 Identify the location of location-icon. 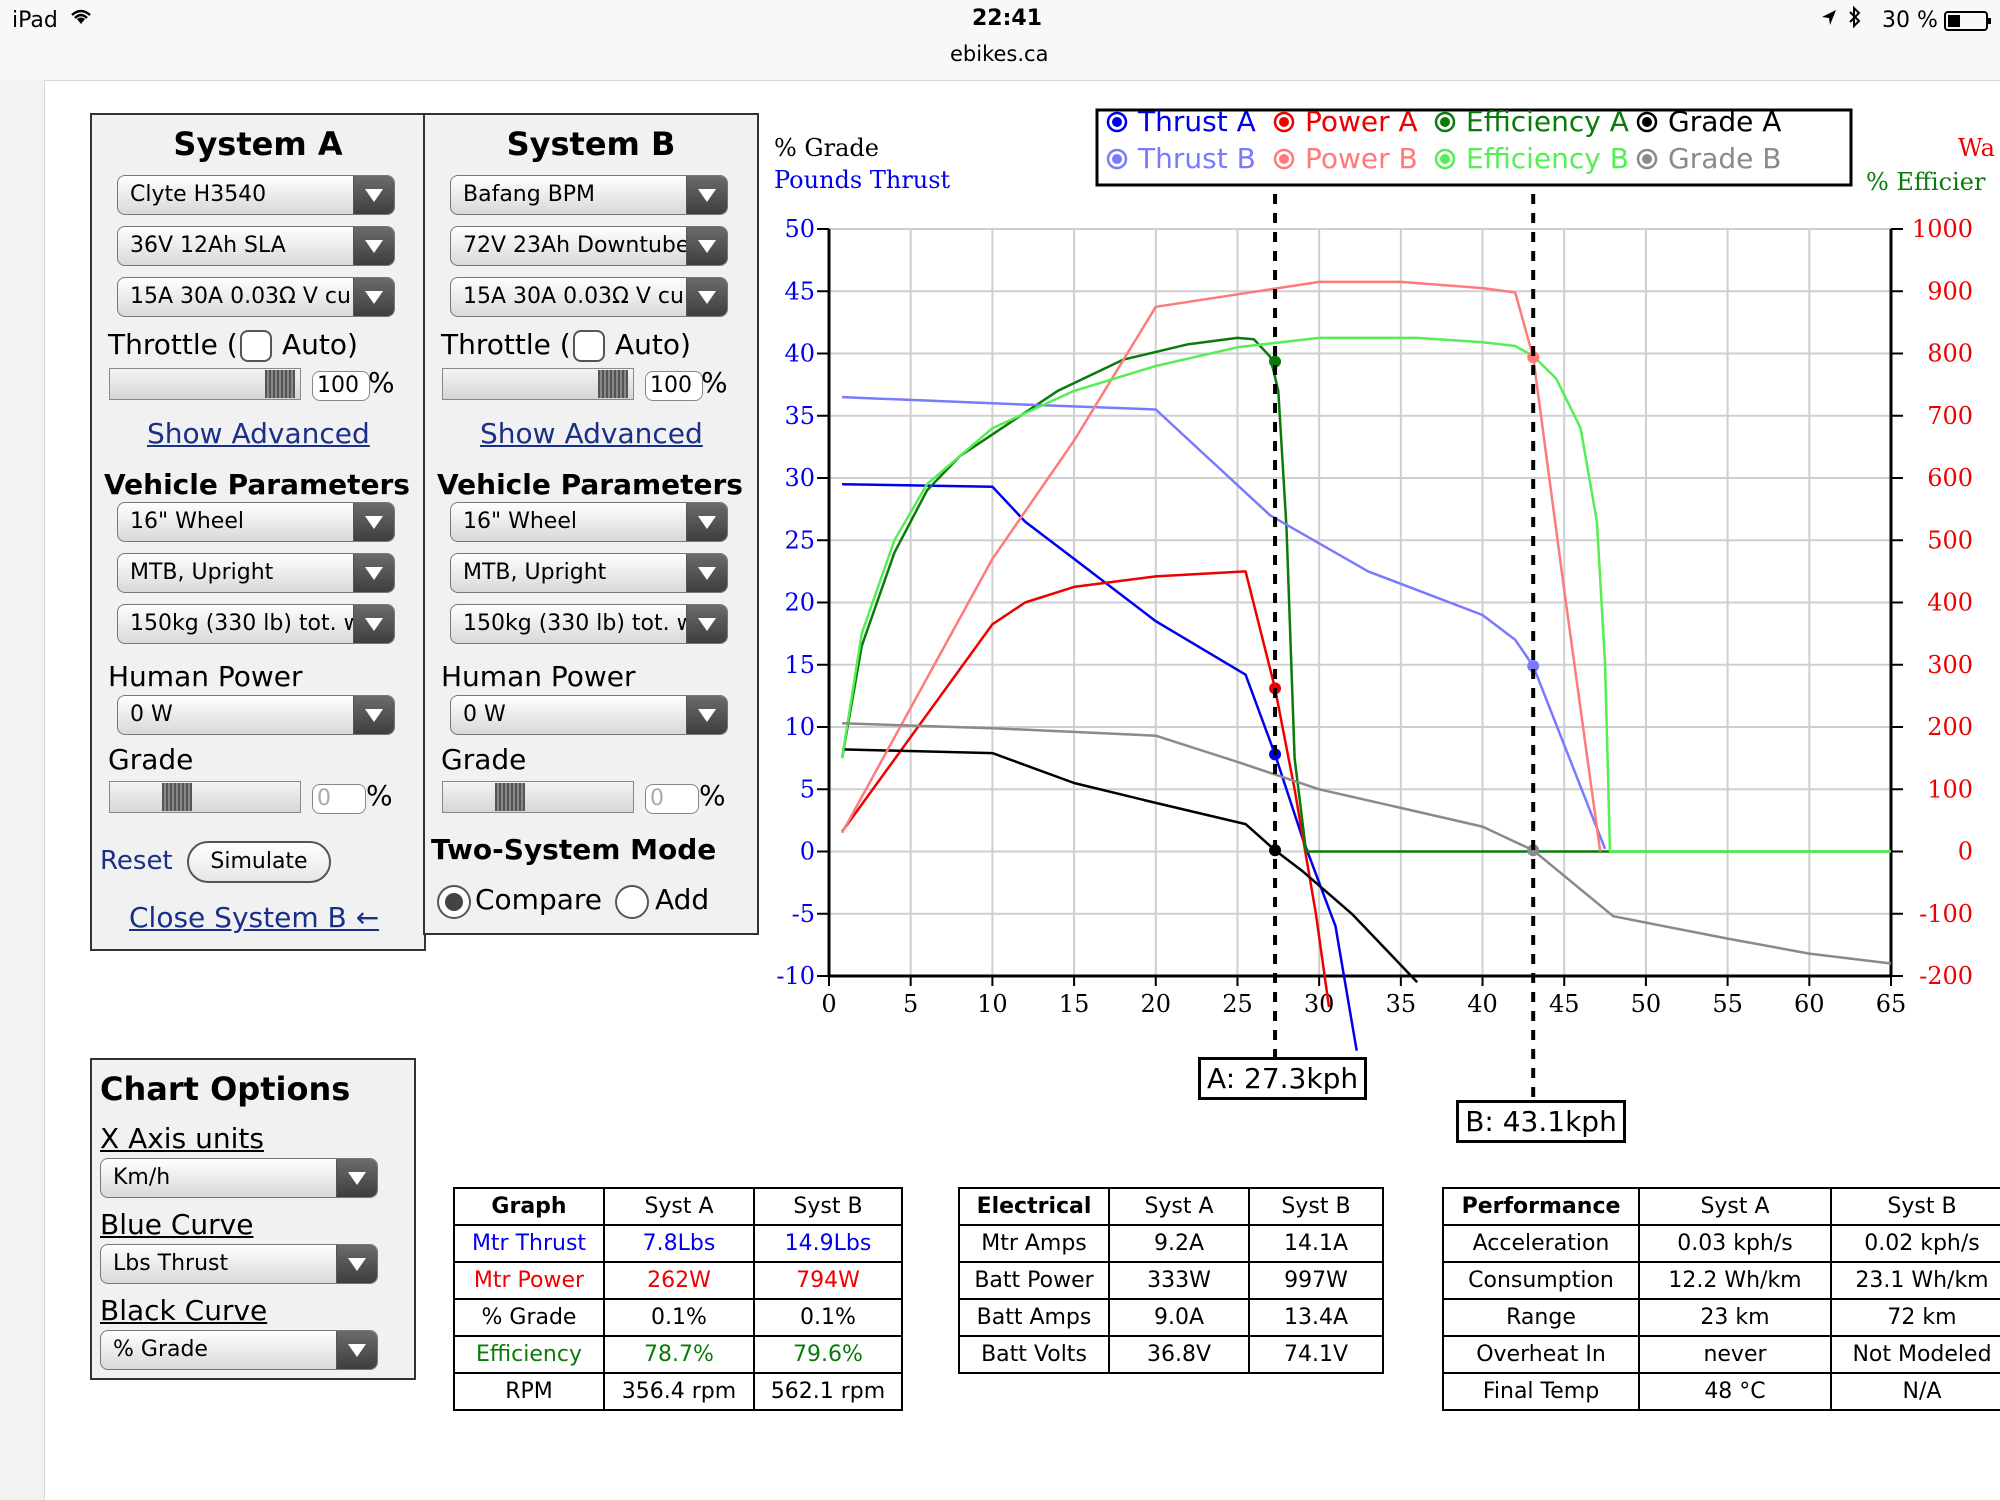
(1829, 21).